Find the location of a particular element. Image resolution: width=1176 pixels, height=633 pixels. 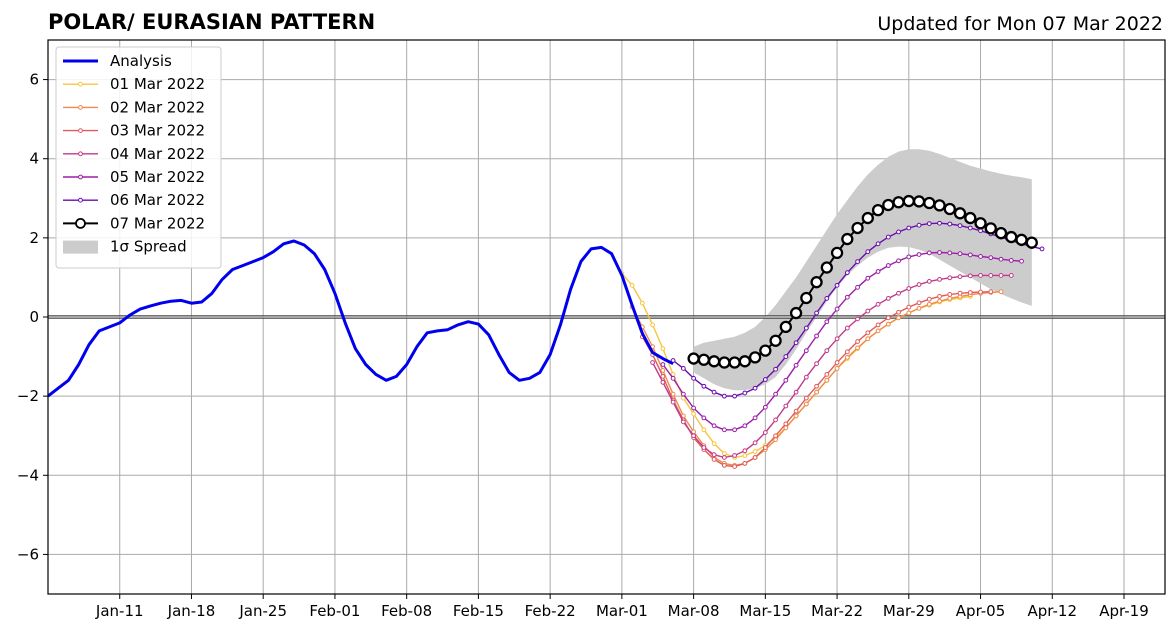

legend-label: 04 Mar 2022 is located at coordinates (157, 154).